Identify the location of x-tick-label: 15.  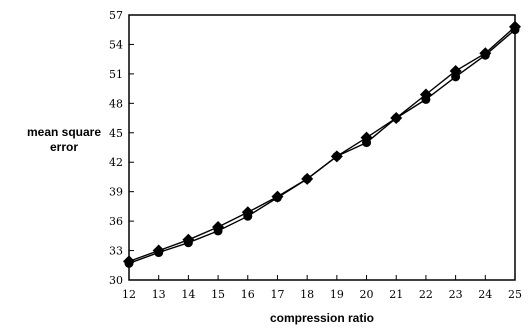
(218, 294).